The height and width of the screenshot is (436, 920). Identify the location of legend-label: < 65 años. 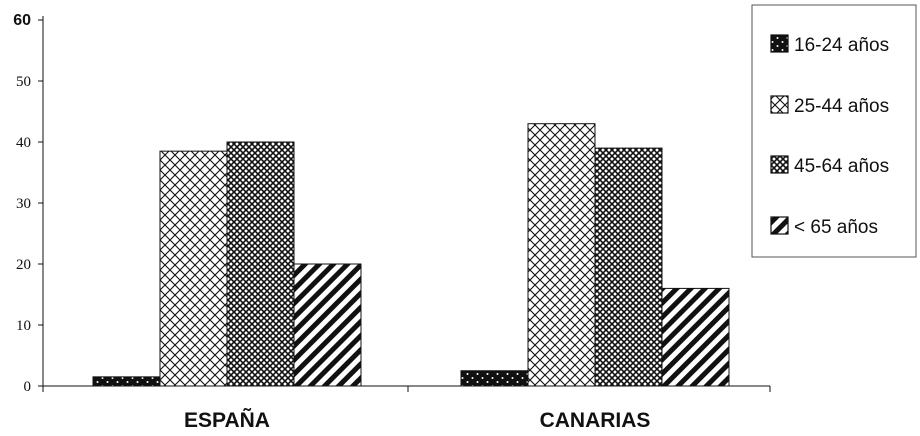
(836, 227).